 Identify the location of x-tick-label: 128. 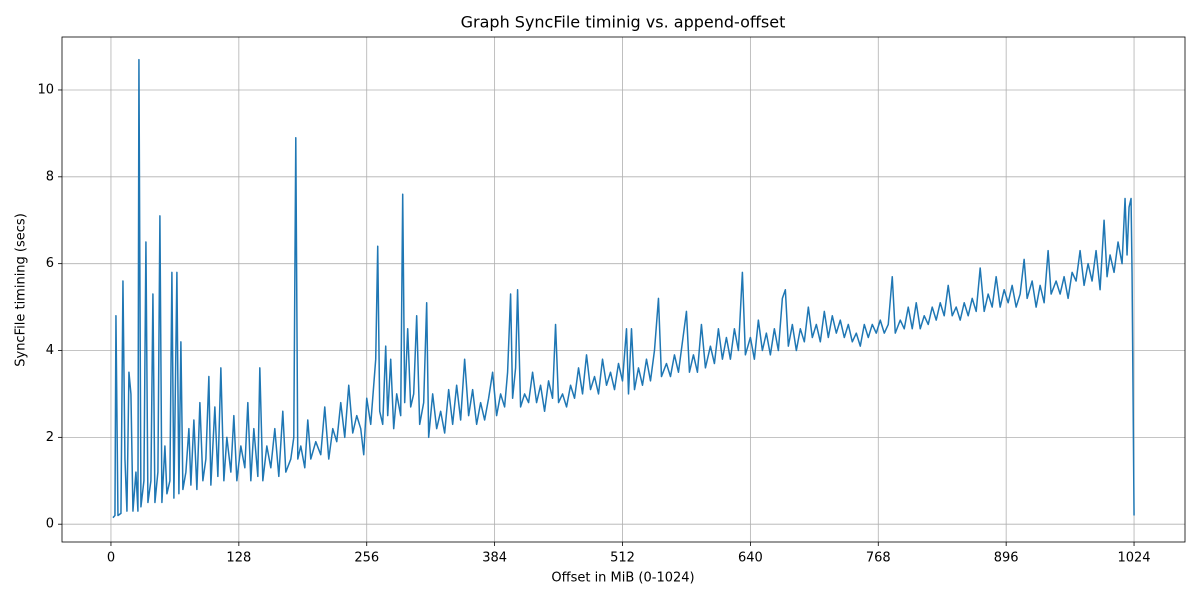
(238, 558).